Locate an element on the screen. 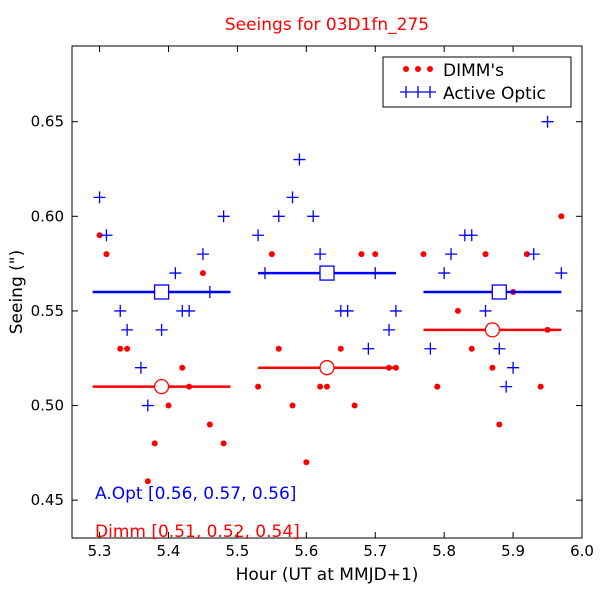 This screenshot has height=600, width=600. x-tick-label: 5.4 is located at coordinates (169, 551).